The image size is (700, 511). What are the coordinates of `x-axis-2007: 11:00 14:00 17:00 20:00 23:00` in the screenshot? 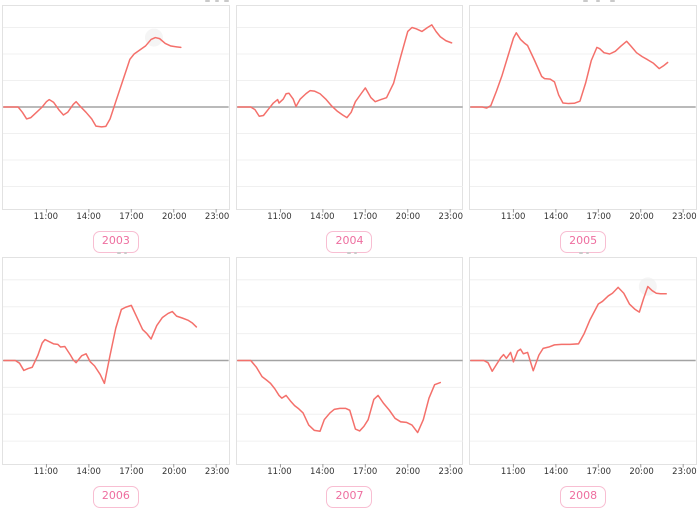 It's located at (350, 472).